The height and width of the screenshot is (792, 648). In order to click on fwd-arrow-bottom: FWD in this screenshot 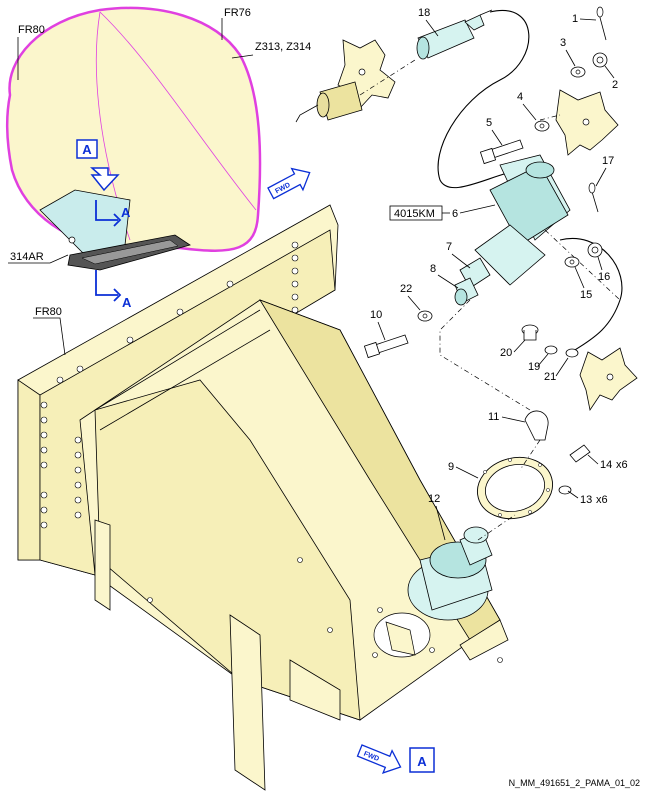, I will do `click(379, 759)`.